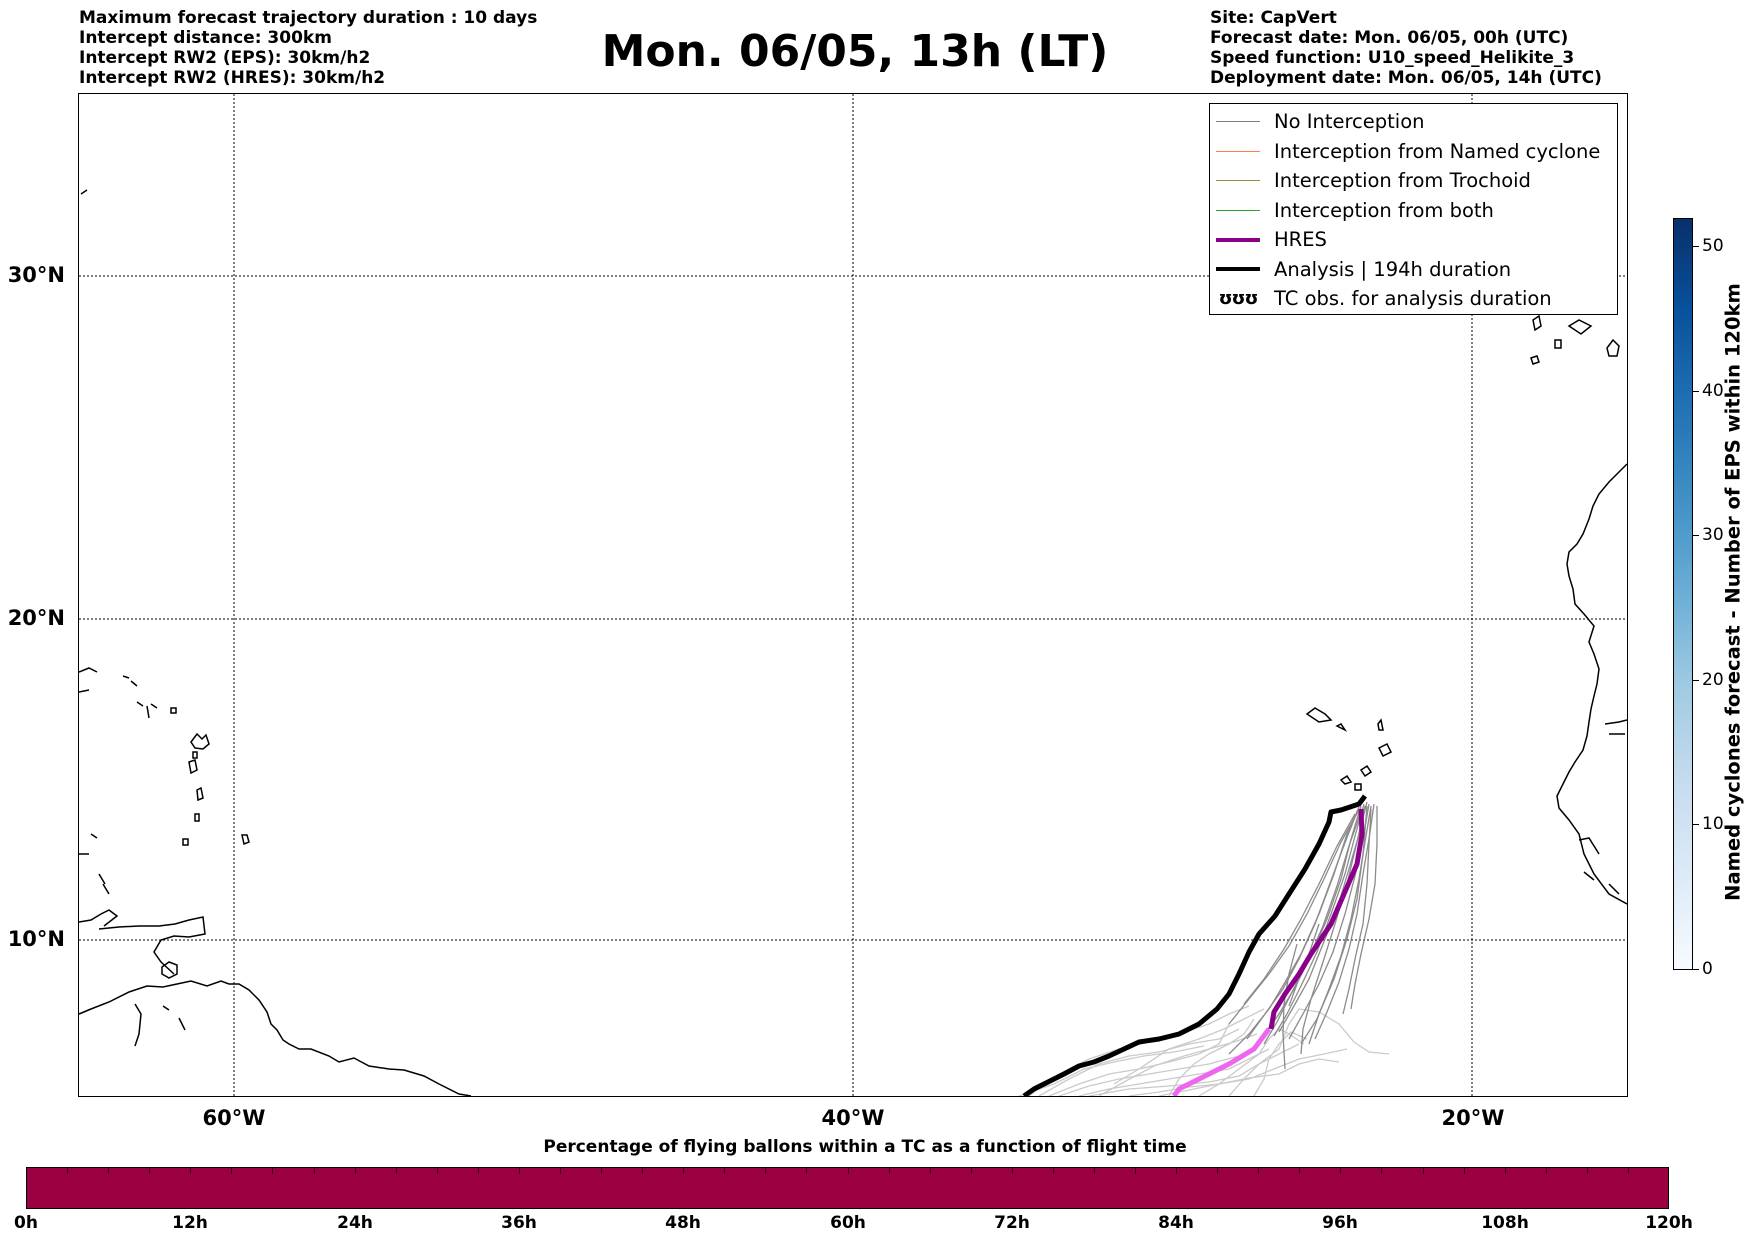 Image resolution: width=1752 pixels, height=1241 pixels. I want to click on flight-bar-tick-label: 96h, so click(1340, 1223).